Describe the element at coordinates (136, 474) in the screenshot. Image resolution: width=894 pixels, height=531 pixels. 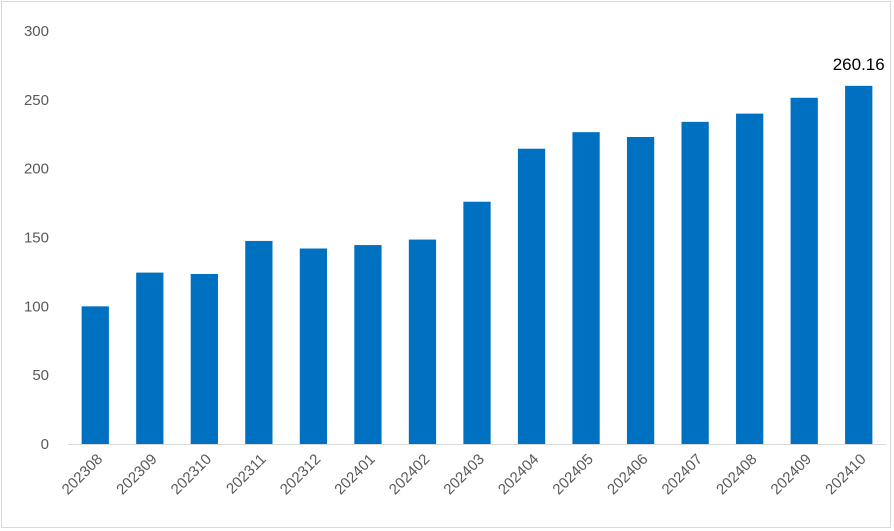
I see `x-tick-label: 202309` at that location.